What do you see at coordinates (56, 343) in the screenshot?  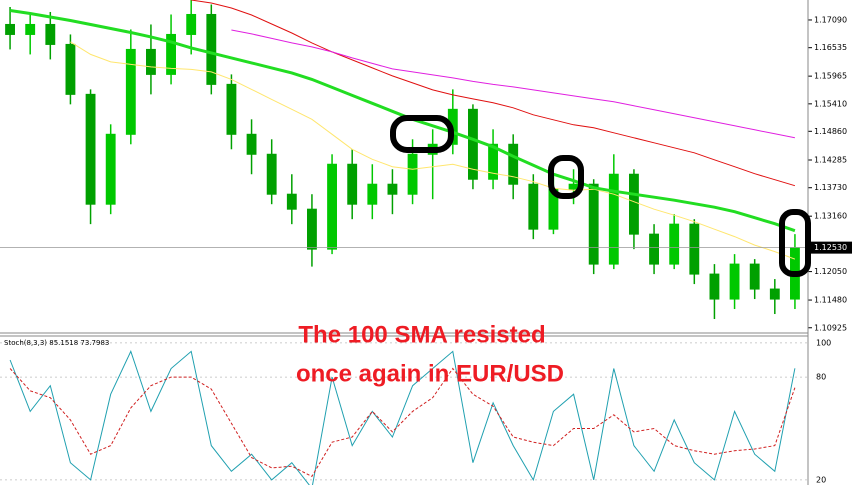 I see `indicator-label: Stoch(8,3,3) 85.1518 73.7983` at bounding box center [56, 343].